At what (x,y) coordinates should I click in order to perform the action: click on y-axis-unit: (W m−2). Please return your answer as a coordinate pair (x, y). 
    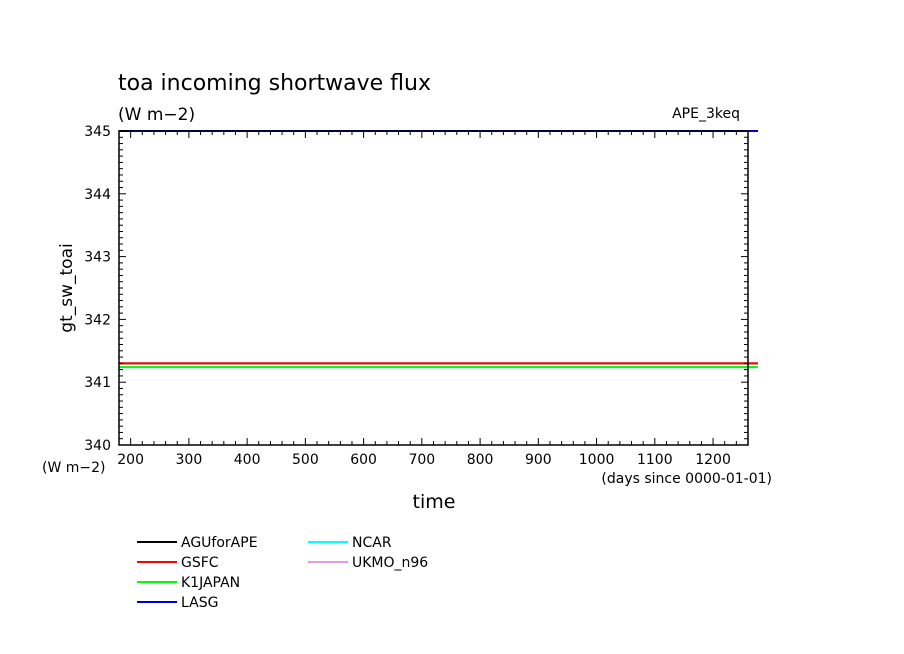
    Looking at the image, I should click on (74, 468).